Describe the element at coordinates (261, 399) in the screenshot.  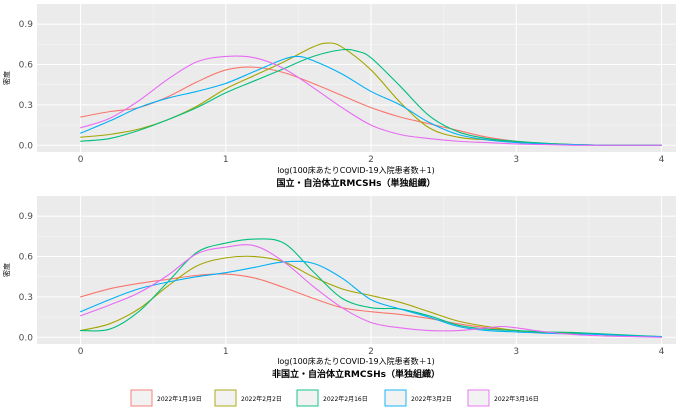
I see `legend-label: 2022年2月2日` at that location.